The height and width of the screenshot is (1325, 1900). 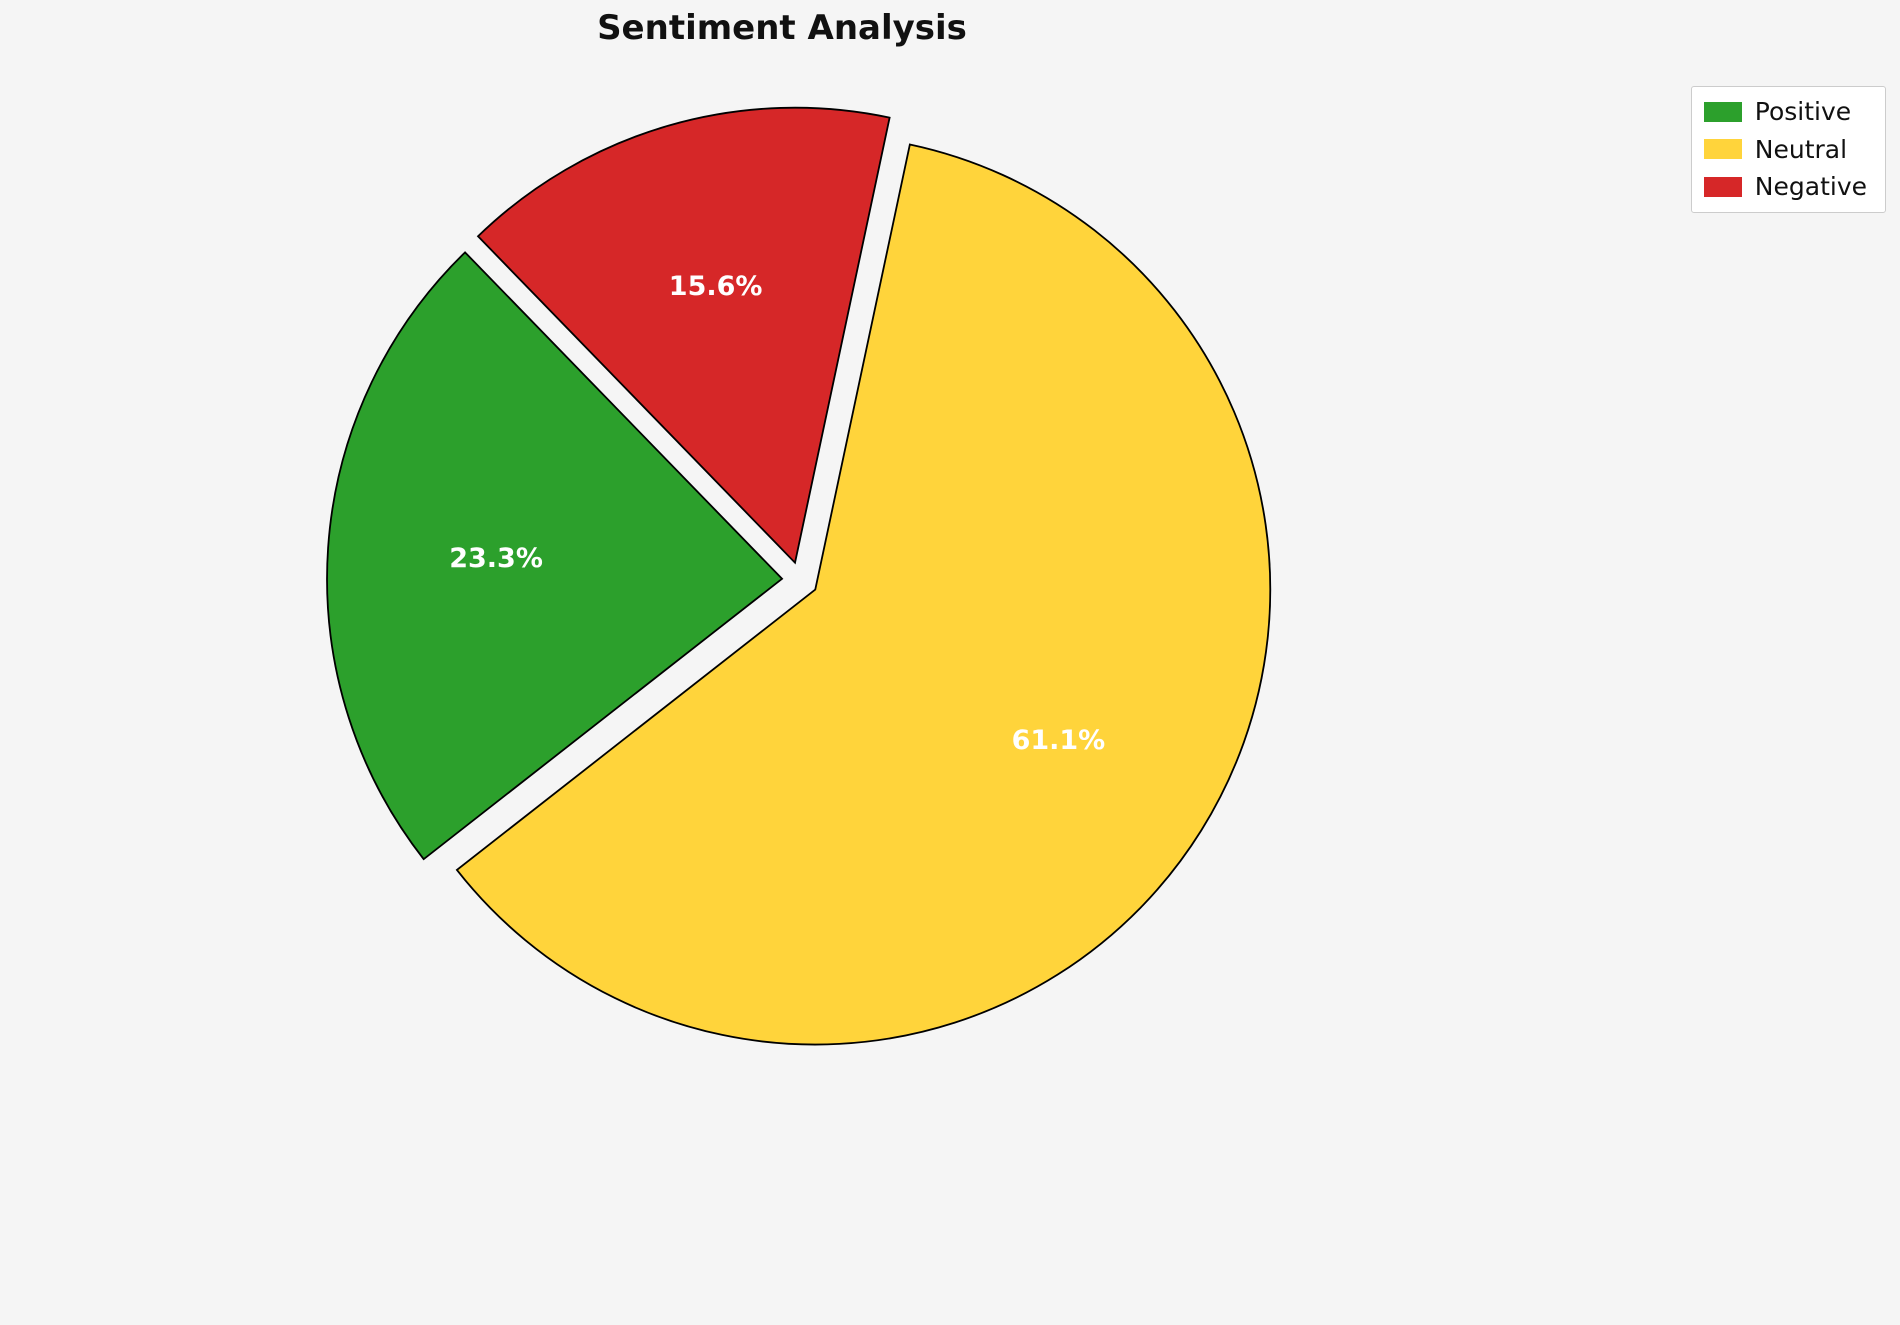 I want to click on chart-title: Sentiment Analysis, so click(x=782, y=28).